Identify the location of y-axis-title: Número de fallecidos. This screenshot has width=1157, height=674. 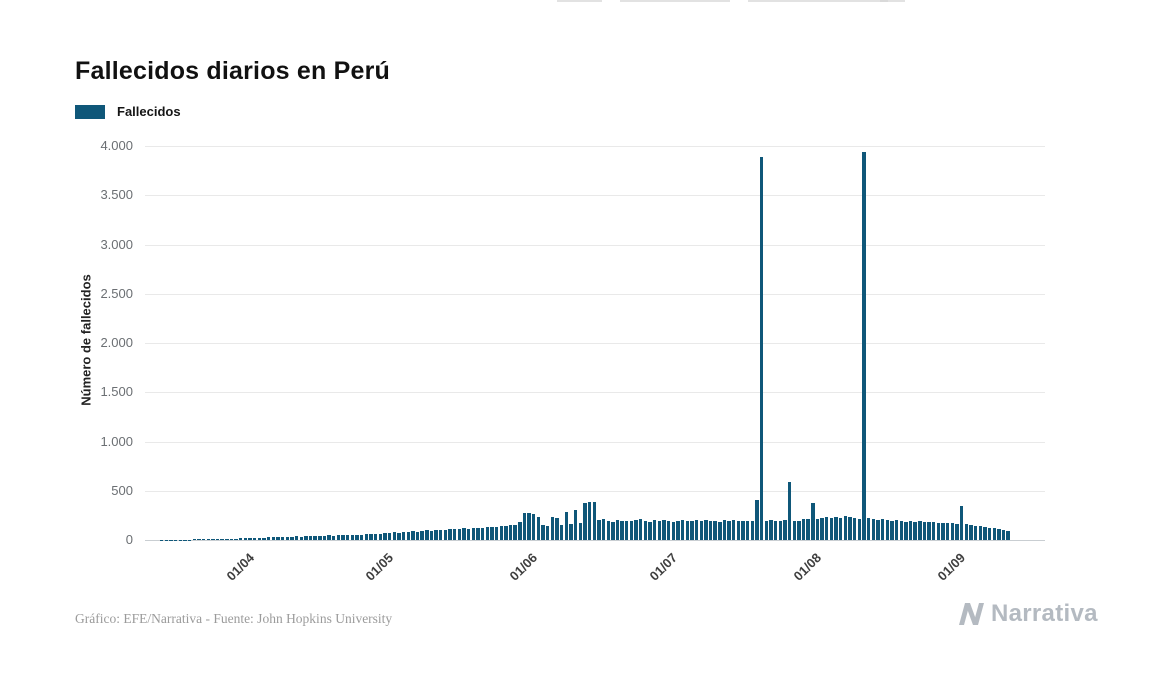
(86, 340).